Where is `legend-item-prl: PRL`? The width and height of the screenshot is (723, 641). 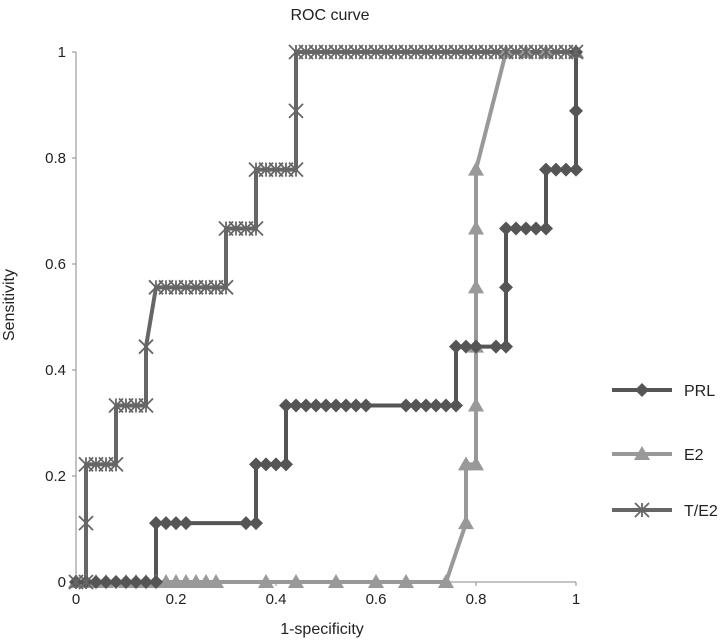 legend-item-prl: PRL is located at coordinates (663, 391).